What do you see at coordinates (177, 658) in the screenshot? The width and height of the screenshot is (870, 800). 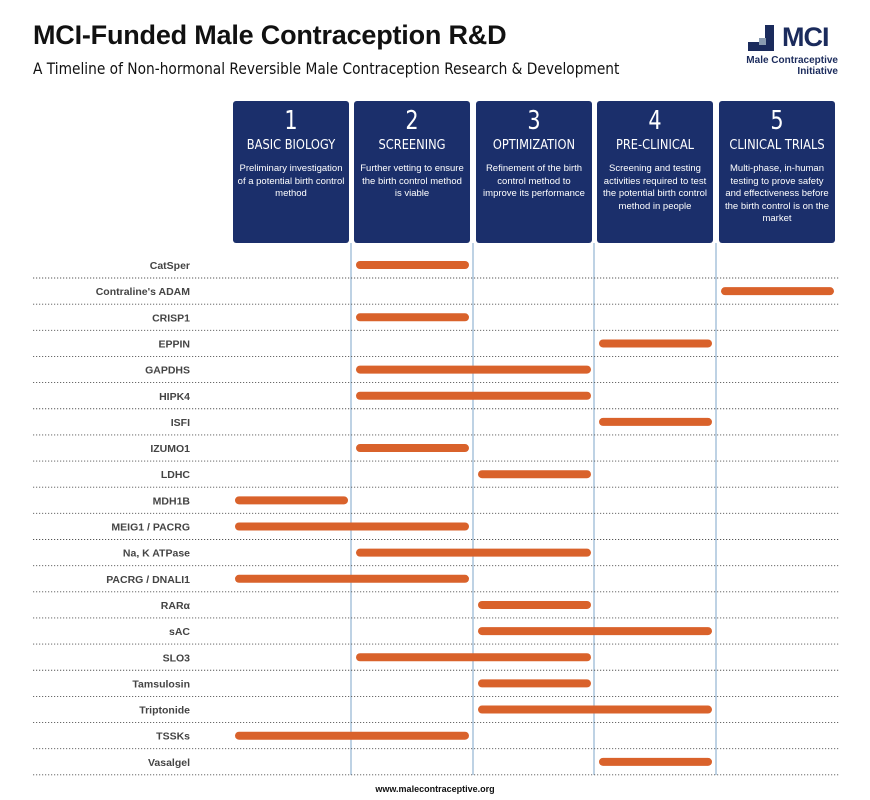 I see `row-label: SLO3` at bounding box center [177, 658].